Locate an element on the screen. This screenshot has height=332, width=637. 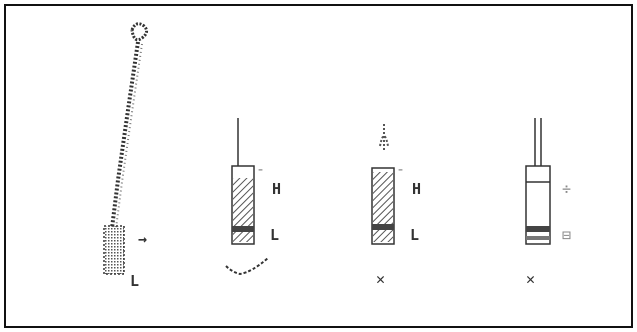
sample-b-band is located at coordinates (383, 227).